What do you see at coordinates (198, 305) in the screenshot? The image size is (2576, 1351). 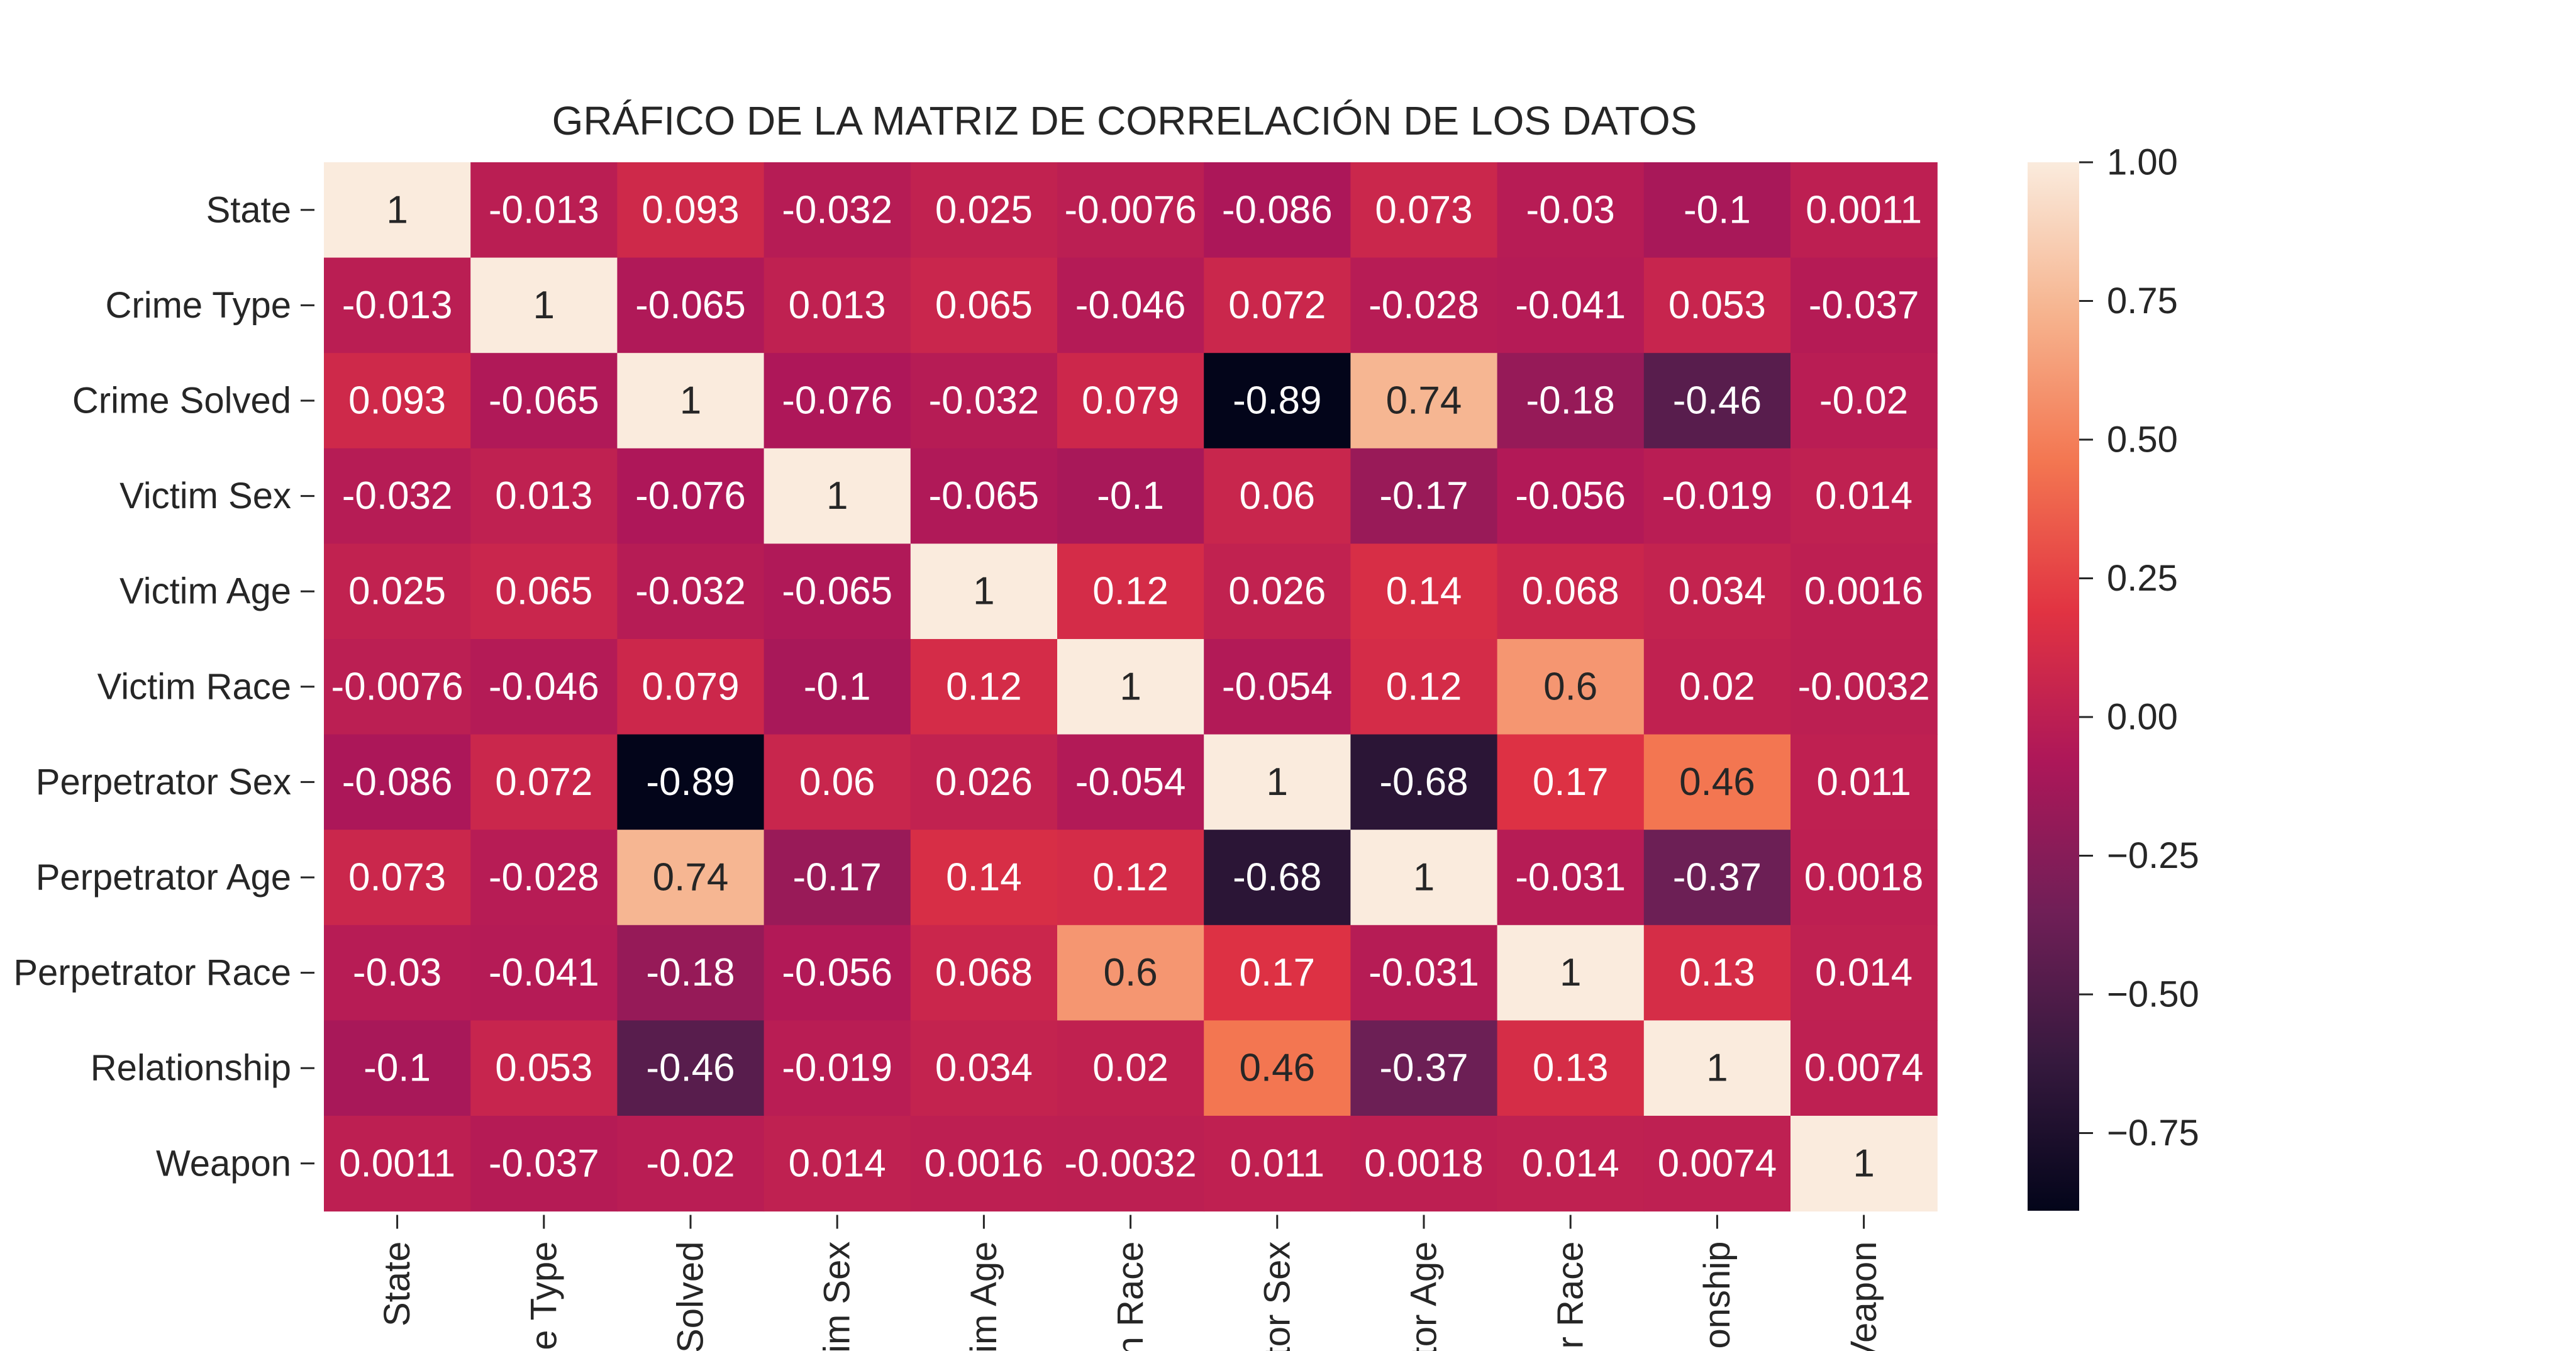 I see `row-label: Crime Type` at bounding box center [198, 305].